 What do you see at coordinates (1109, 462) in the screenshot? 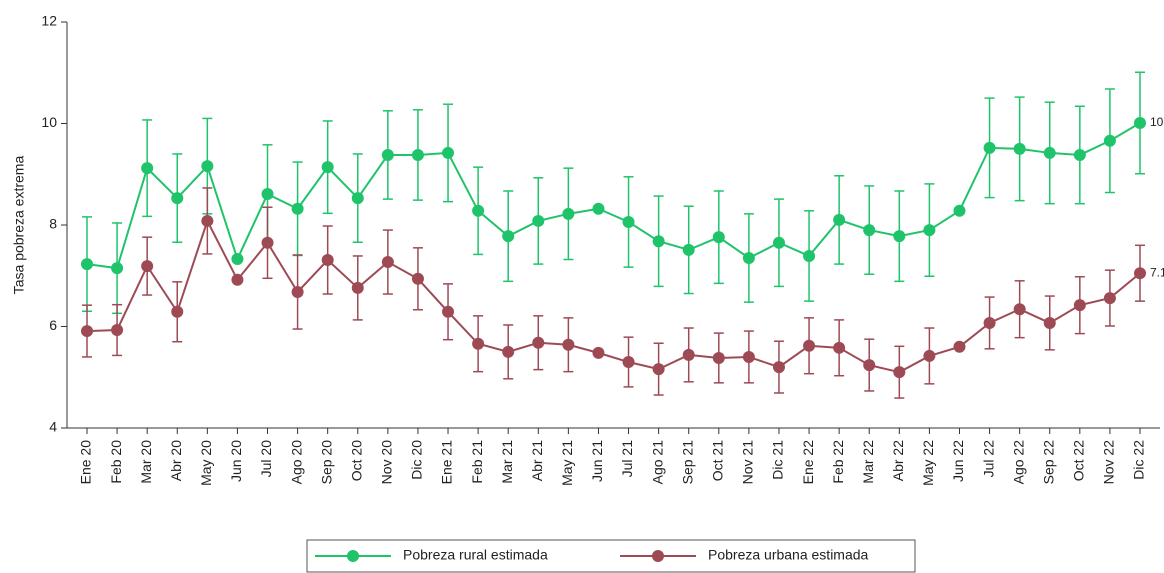
I see `x-tick-label: Nov 22` at bounding box center [1109, 462].